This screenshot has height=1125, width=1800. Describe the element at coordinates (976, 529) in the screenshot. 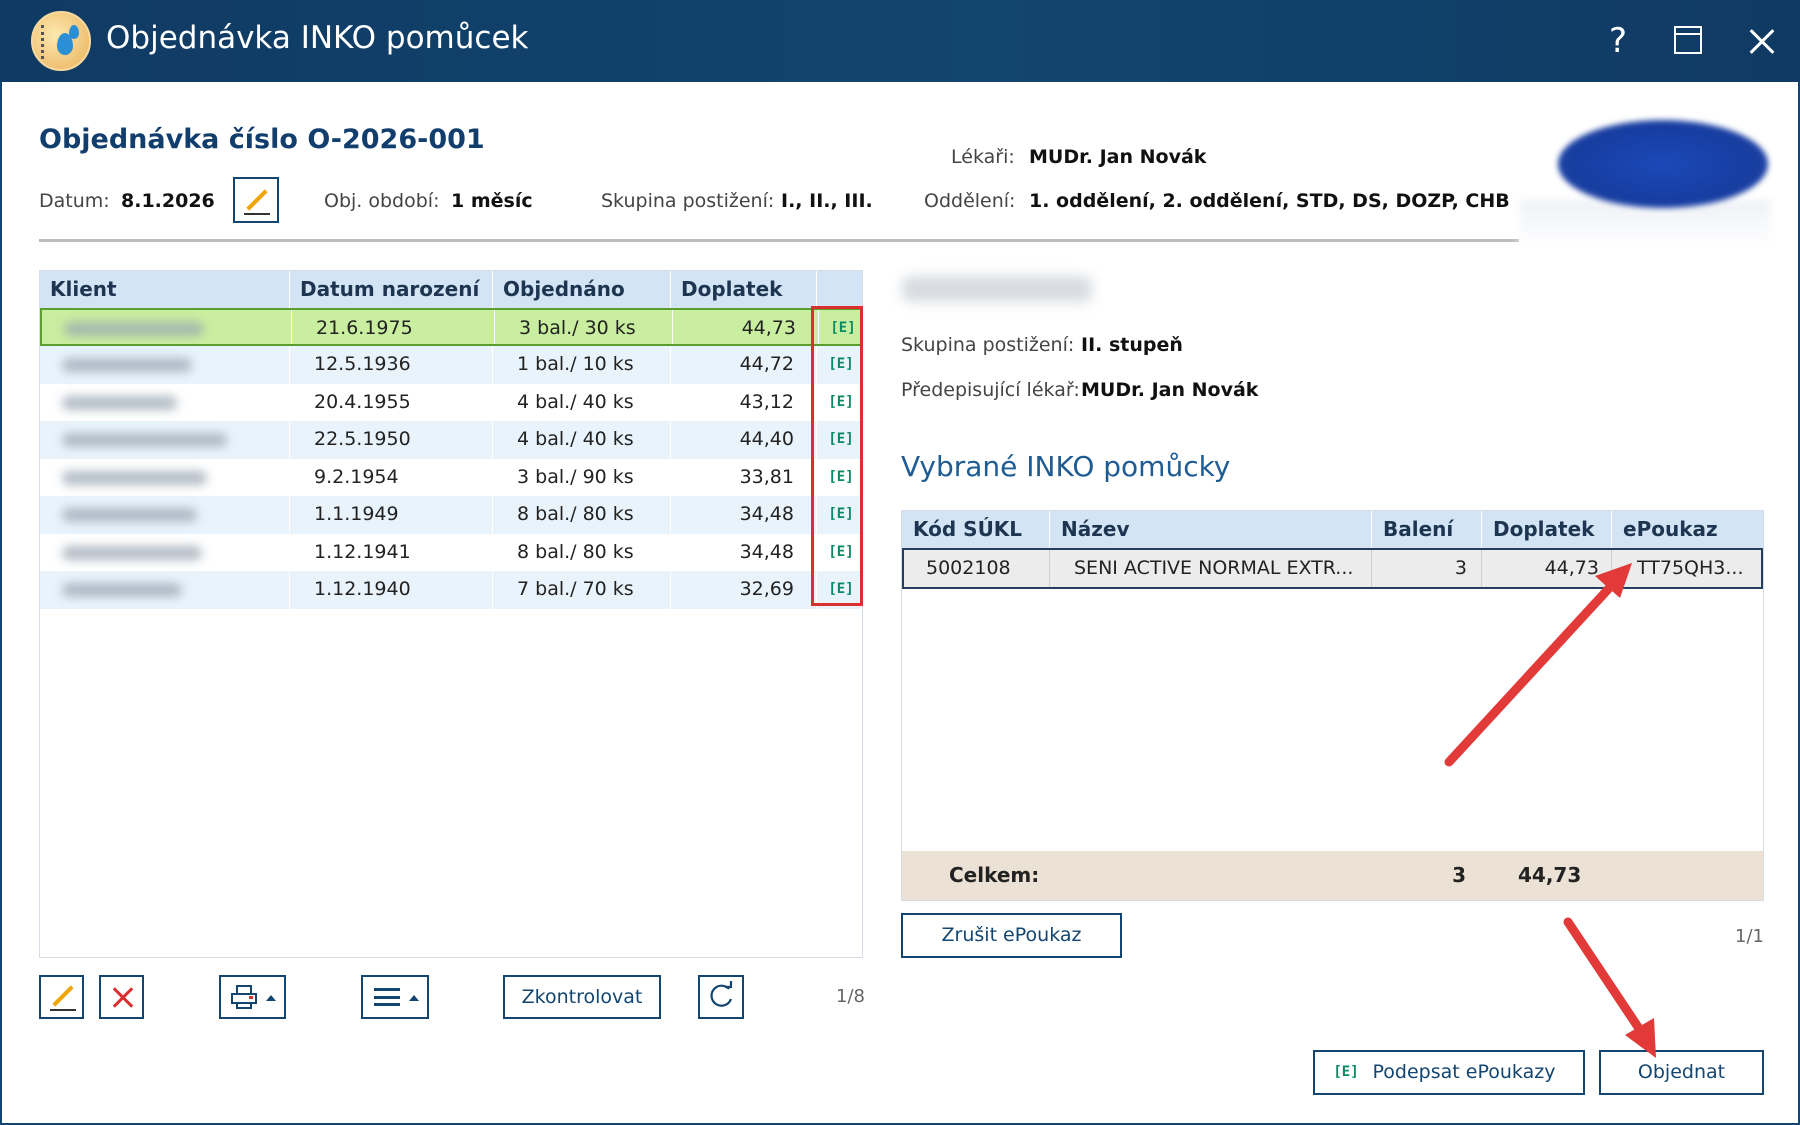

I see `col-sukl-code: Kód SÚKL` at that location.